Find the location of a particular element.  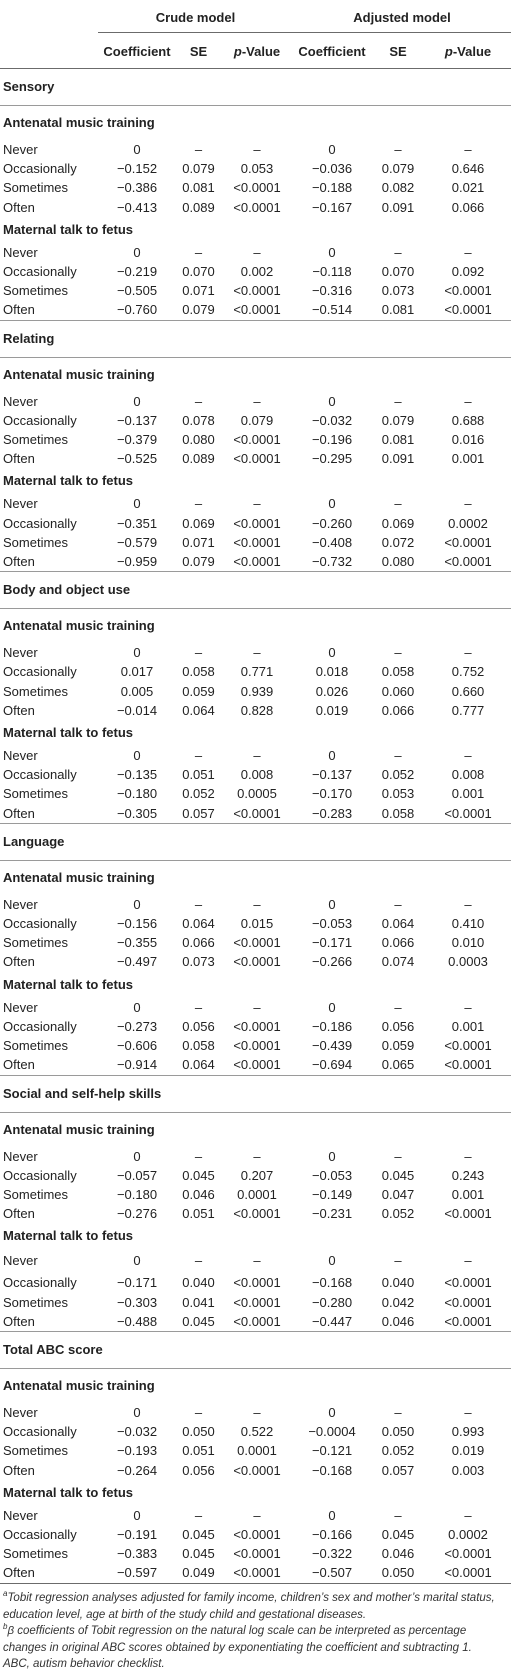

table-cell: 0.828 is located at coordinates (257, 710).